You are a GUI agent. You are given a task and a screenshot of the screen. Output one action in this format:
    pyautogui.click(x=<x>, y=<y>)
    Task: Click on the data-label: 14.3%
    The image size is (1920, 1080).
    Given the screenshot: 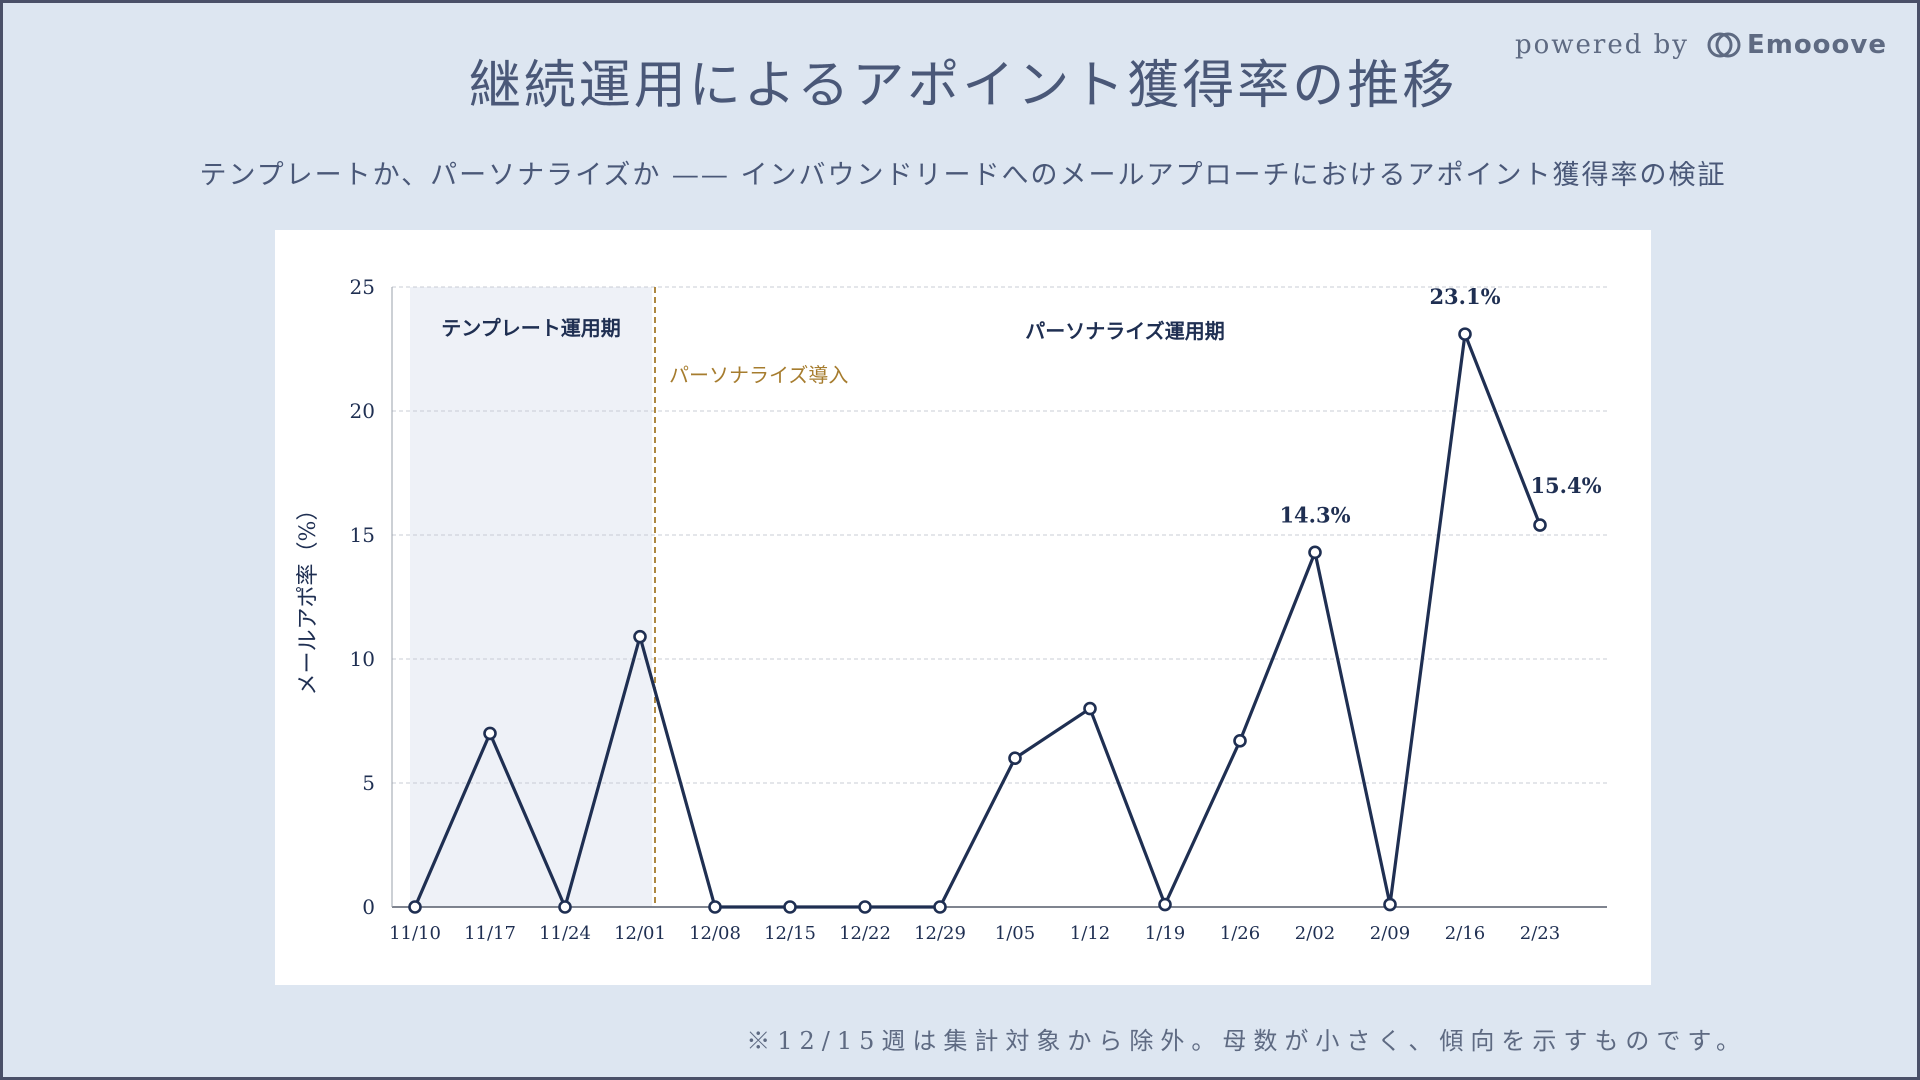 What is the action you would take?
    pyautogui.click(x=1314, y=514)
    